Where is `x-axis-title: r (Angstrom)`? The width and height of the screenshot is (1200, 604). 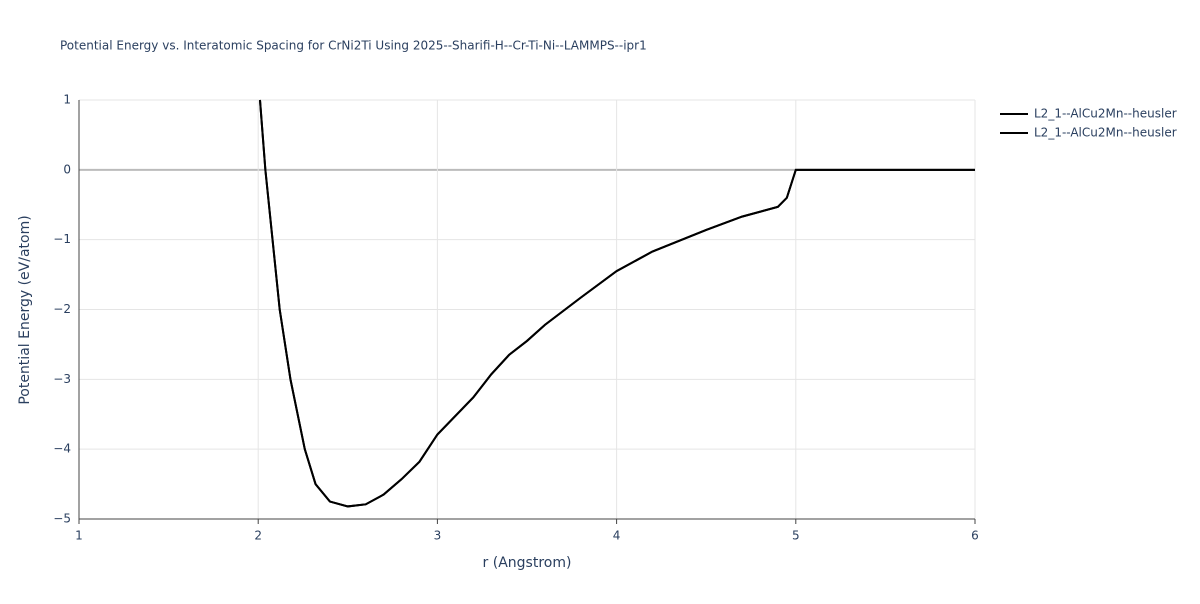 x-axis-title: r (Angstrom) is located at coordinates (527, 563).